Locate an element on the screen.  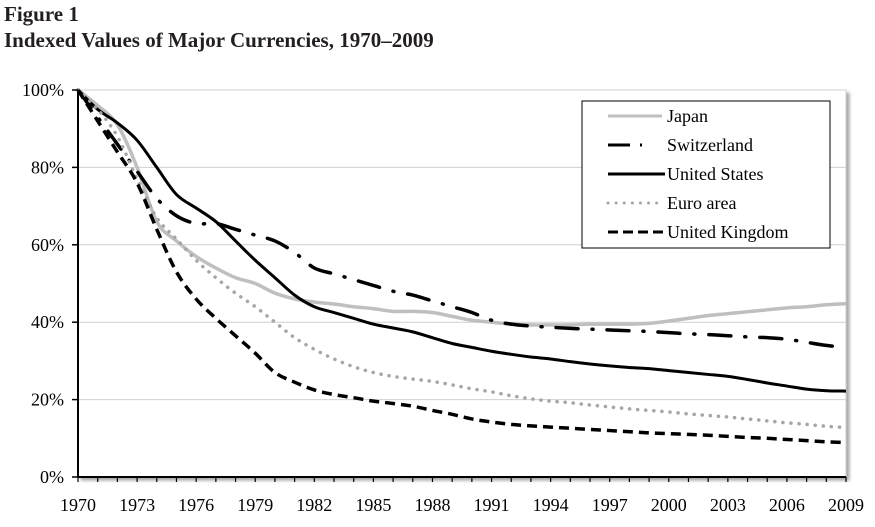
x-tick-label: 1976 is located at coordinates (196, 505).